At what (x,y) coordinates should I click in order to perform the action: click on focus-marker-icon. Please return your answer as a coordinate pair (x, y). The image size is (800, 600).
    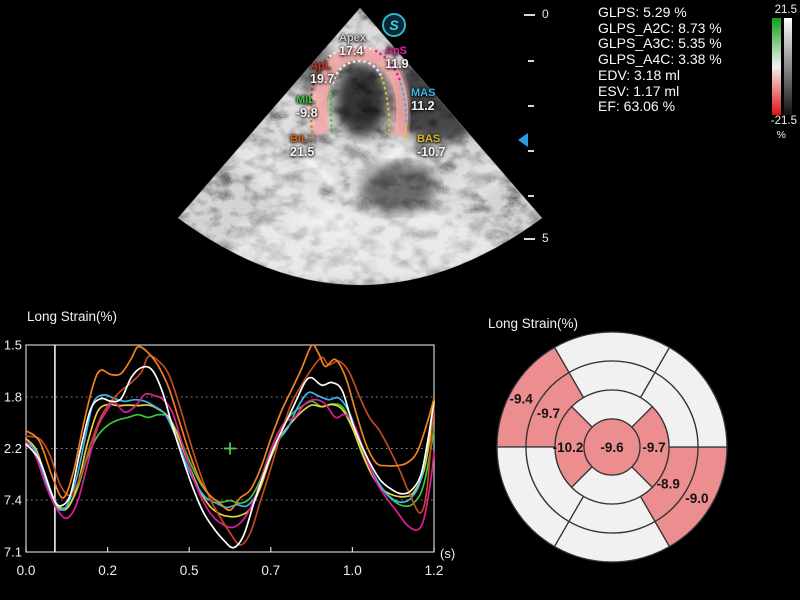
    Looking at the image, I should click on (523, 140).